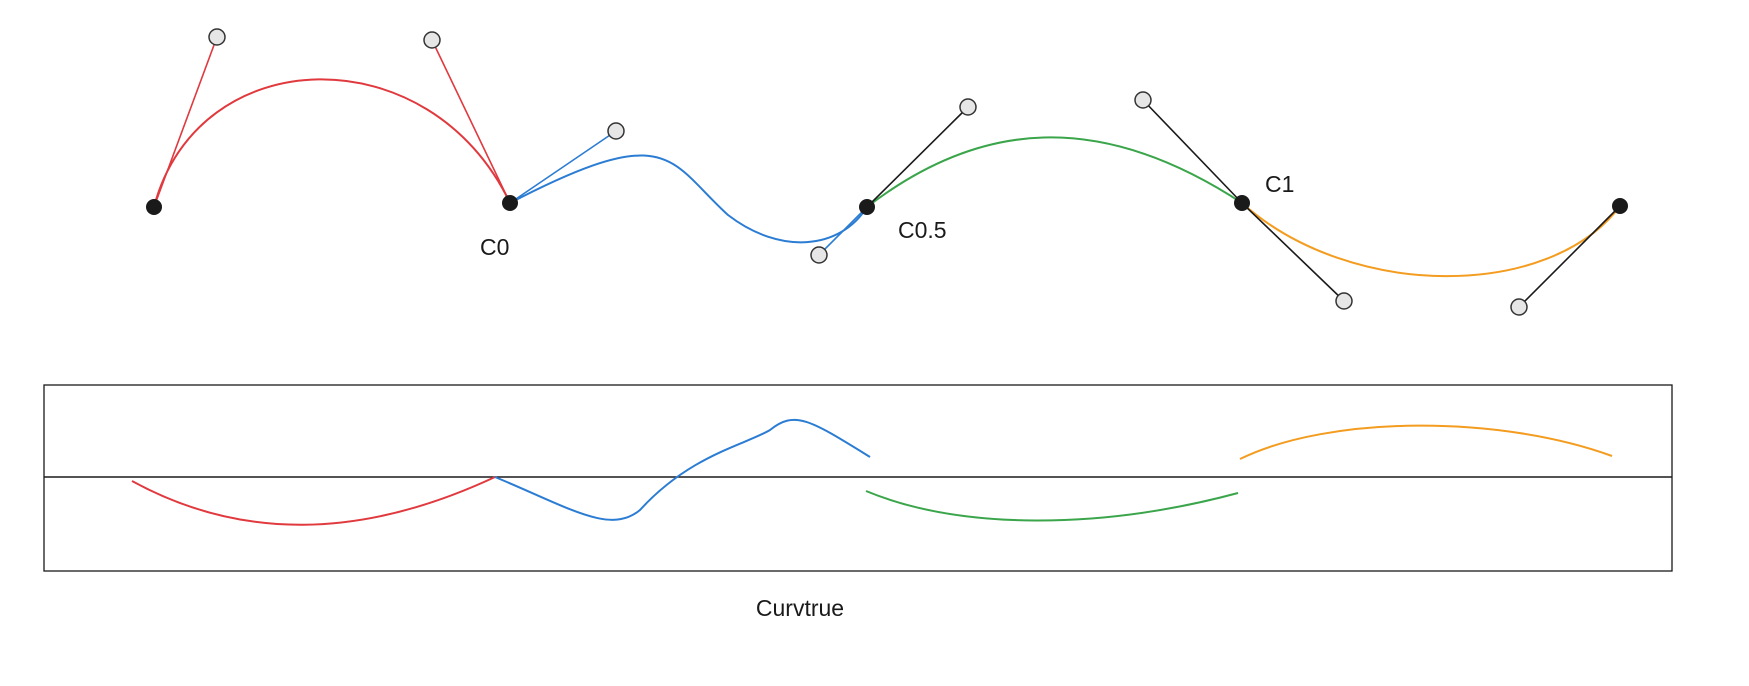 The image size is (1749, 686). Describe the element at coordinates (872, 472) in the screenshot. I see `curvature-plots` at that location.